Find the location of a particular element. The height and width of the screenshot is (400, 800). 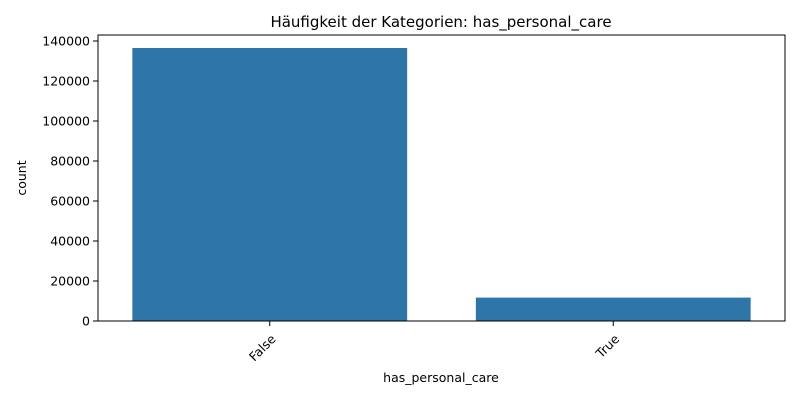

y-tick-label: 140000 is located at coordinates (66, 41).